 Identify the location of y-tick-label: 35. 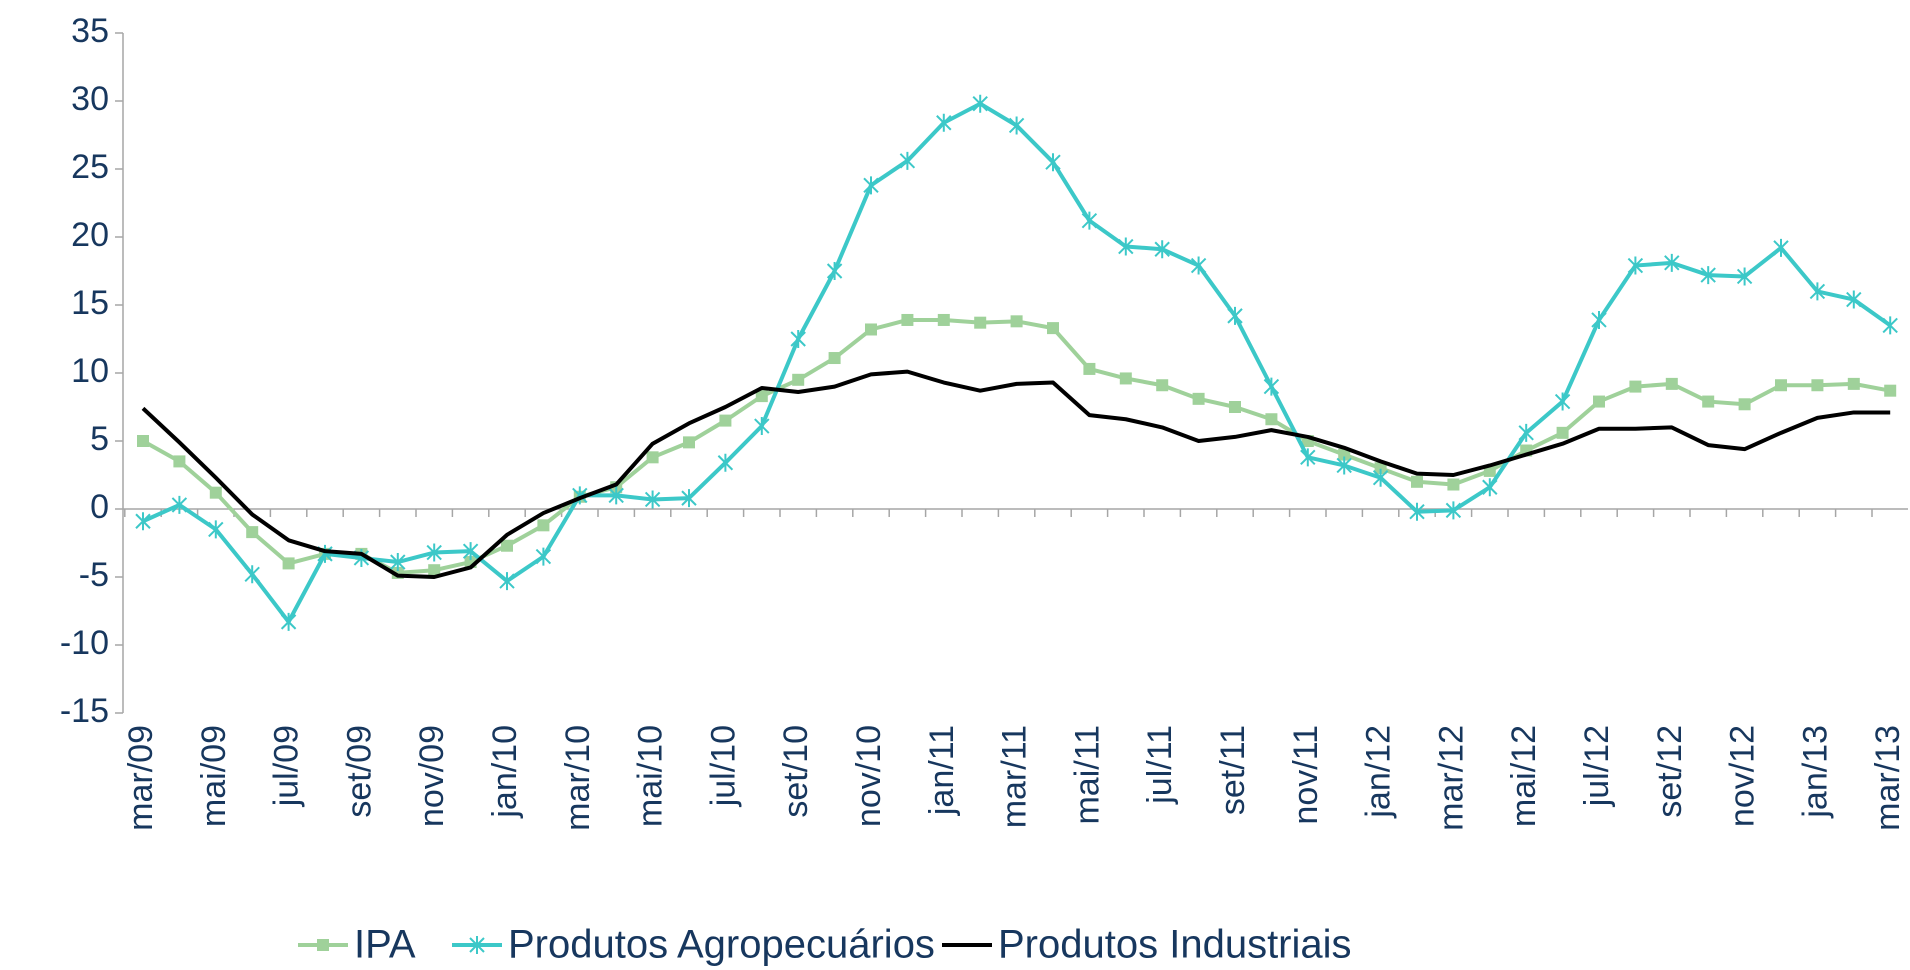
(90, 31).